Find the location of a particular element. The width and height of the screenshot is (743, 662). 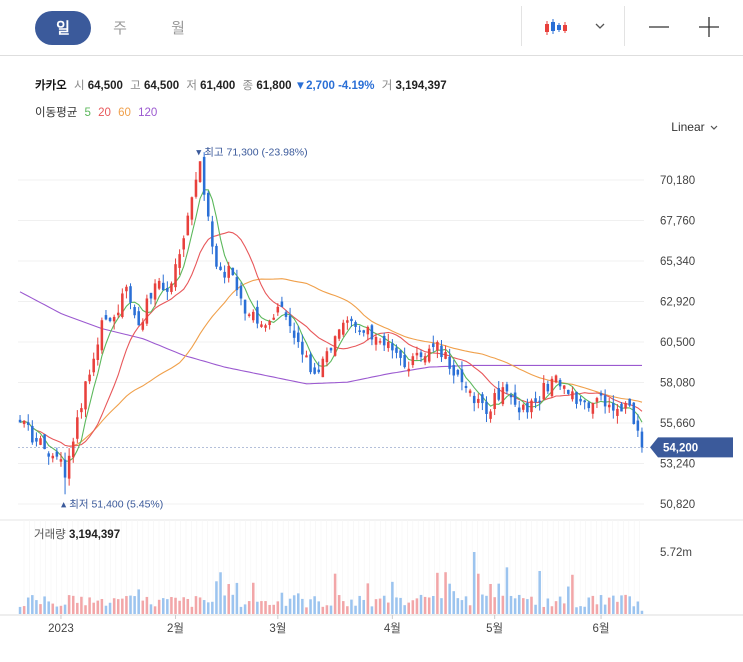

x-axis: 2023 2월 3월 4월 5월 6월 is located at coordinates (329, 625).